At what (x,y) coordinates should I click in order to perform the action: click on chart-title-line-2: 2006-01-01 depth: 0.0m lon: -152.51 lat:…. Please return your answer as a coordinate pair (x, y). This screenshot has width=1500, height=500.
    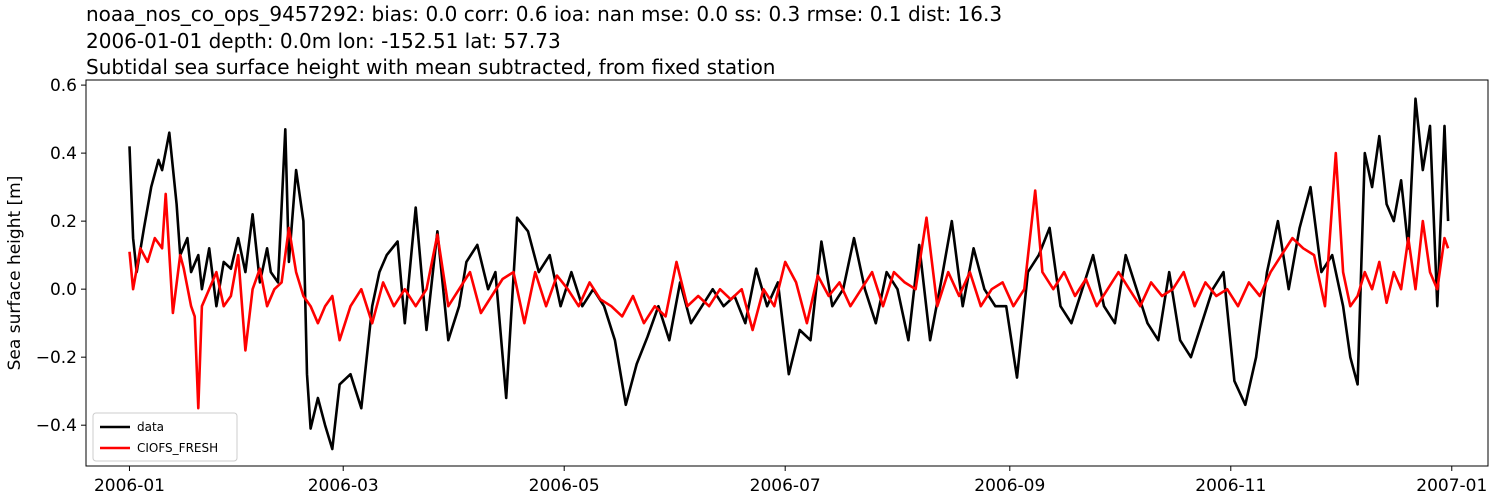
    Looking at the image, I should click on (323, 41).